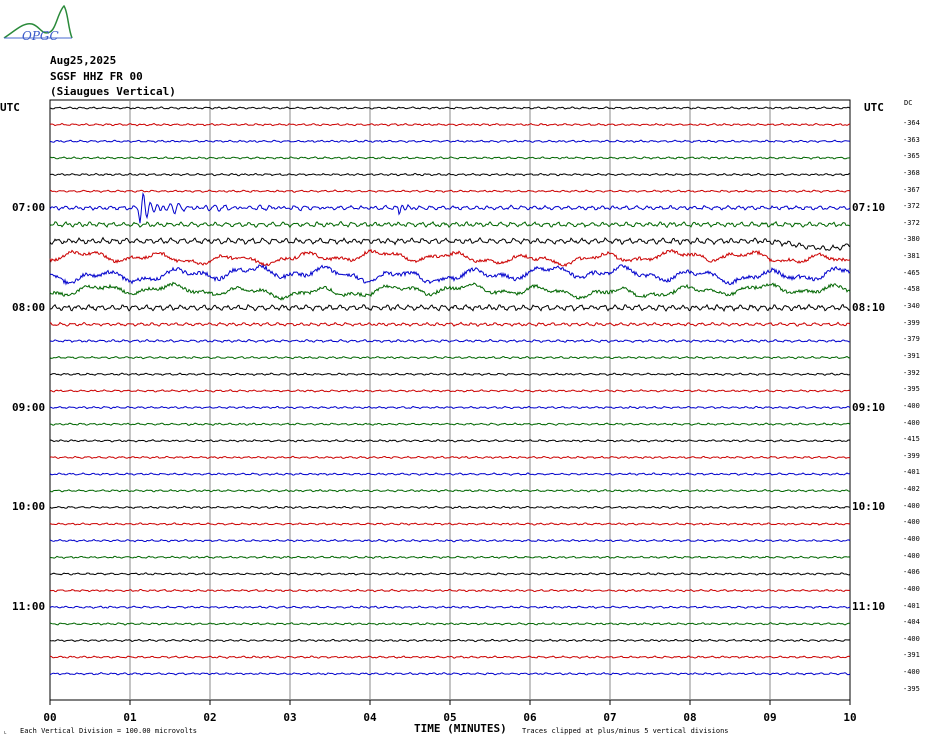  What do you see at coordinates (690, 717) in the screenshot?
I see `x-tick-label: 08` at bounding box center [690, 717].